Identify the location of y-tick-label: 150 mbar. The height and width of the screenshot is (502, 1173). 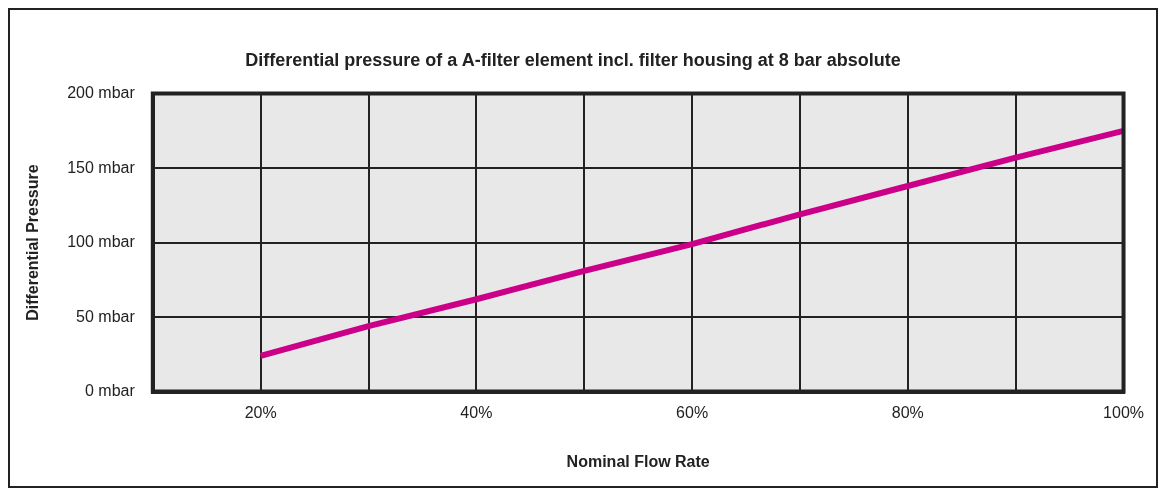
(101, 167).